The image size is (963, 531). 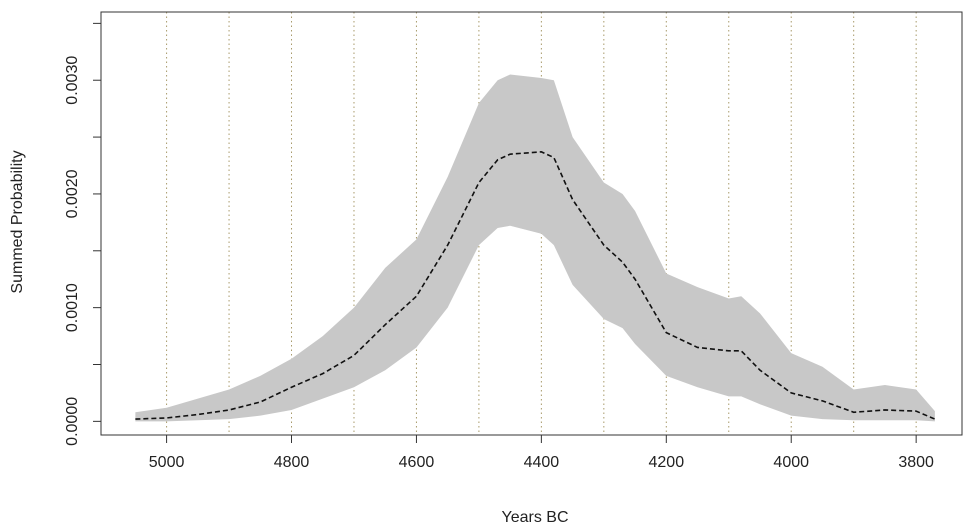 I want to click on x-tick-label: 3800, so click(x=916, y=462).